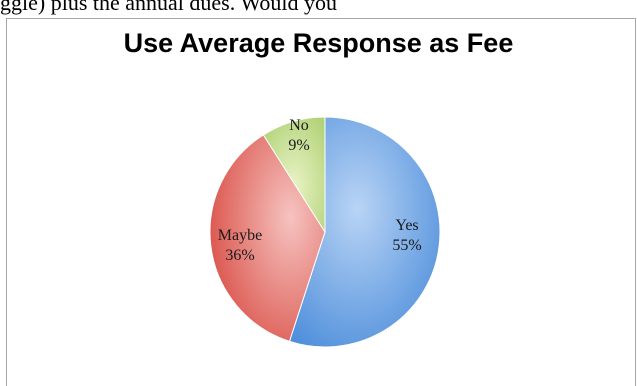 Image resolution: width=637 pixels, height=386 pixels. Describe the element at coordinates (299, 125) in the screenshot. I see `slice-label-no: No` at that location.